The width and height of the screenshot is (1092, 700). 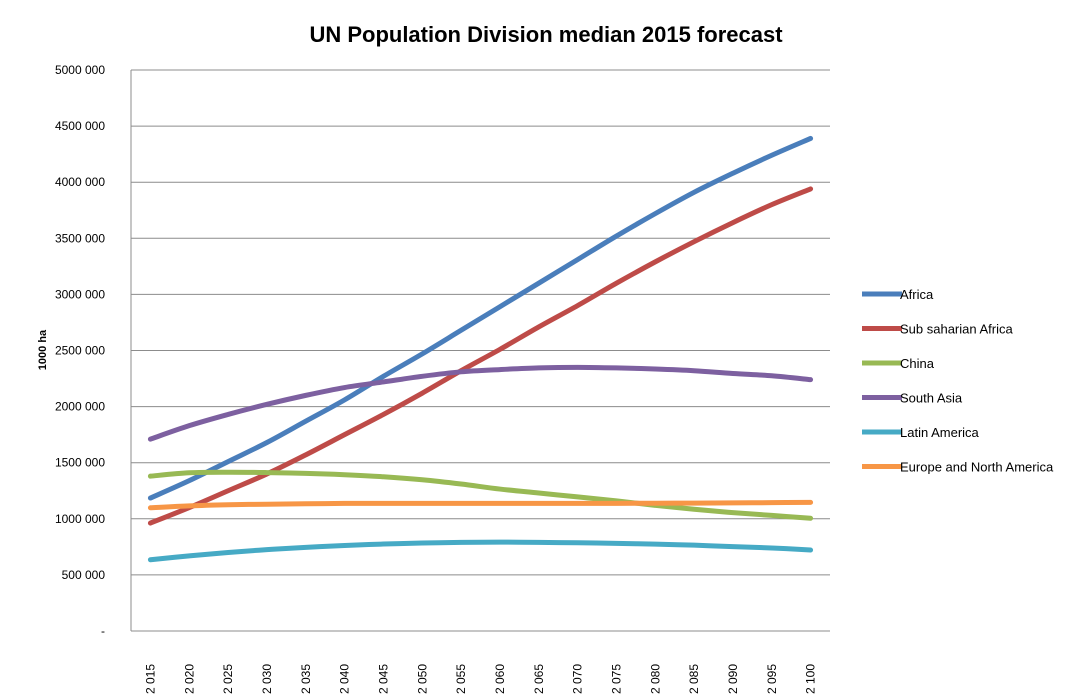 I want to click on legend-label-europe-and-north-america: Europe and North America, so click(x=977, y=467).